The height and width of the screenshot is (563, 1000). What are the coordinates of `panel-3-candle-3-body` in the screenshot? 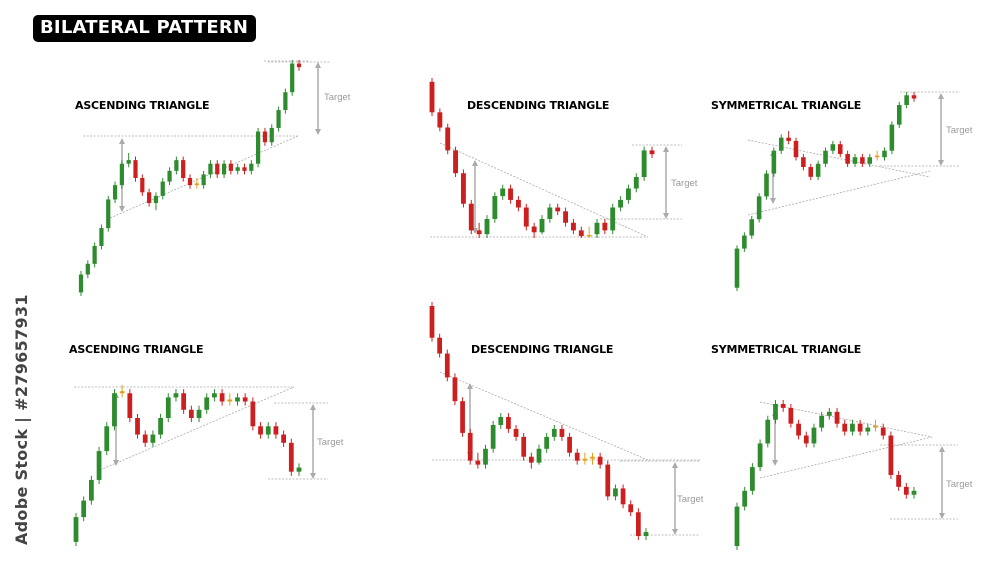 It's located at (752, 227).